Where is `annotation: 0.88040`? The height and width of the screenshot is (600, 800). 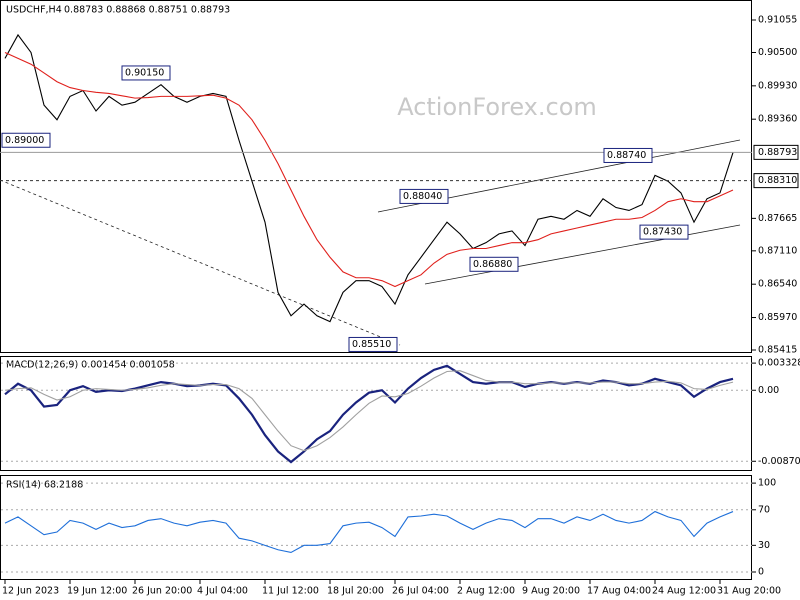
annotation: 0.88040 is located at coordinates (422, 196).